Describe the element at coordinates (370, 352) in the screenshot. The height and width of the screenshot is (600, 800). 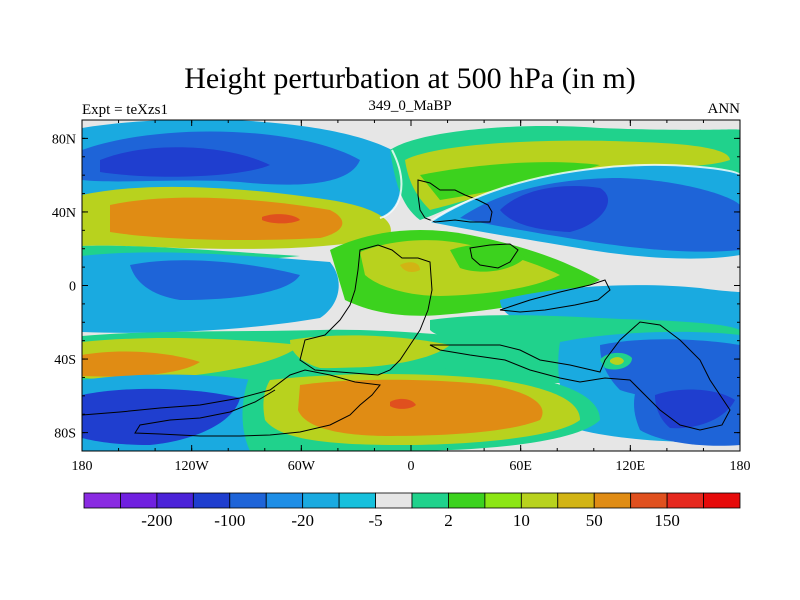
I see `south-midlat-yellow-atlantic` at that location.